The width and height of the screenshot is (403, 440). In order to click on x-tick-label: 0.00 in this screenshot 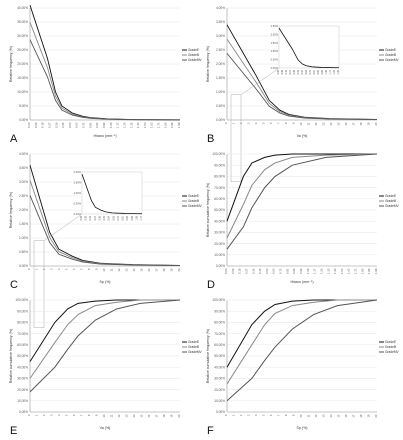, I will do `click(29, 125)`.